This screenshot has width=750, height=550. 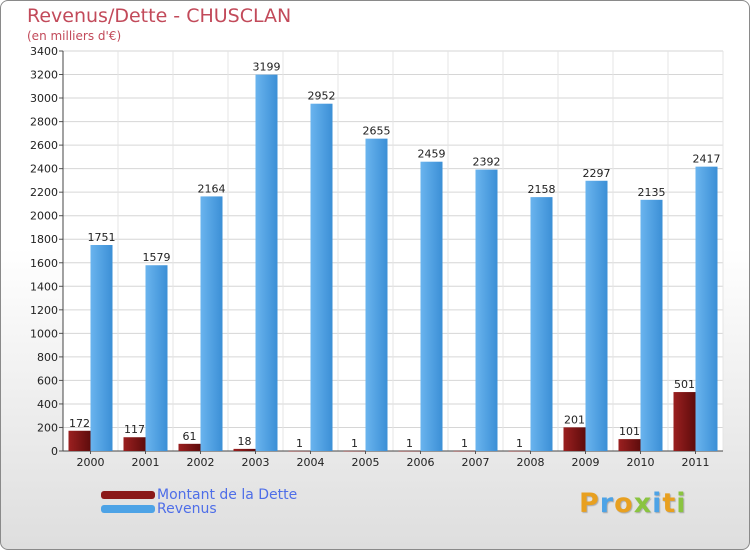 What do you see at coordinates (245, 441) in the screenshot?
I see `data-label-dette: 18` at bounding box center [245, 441].